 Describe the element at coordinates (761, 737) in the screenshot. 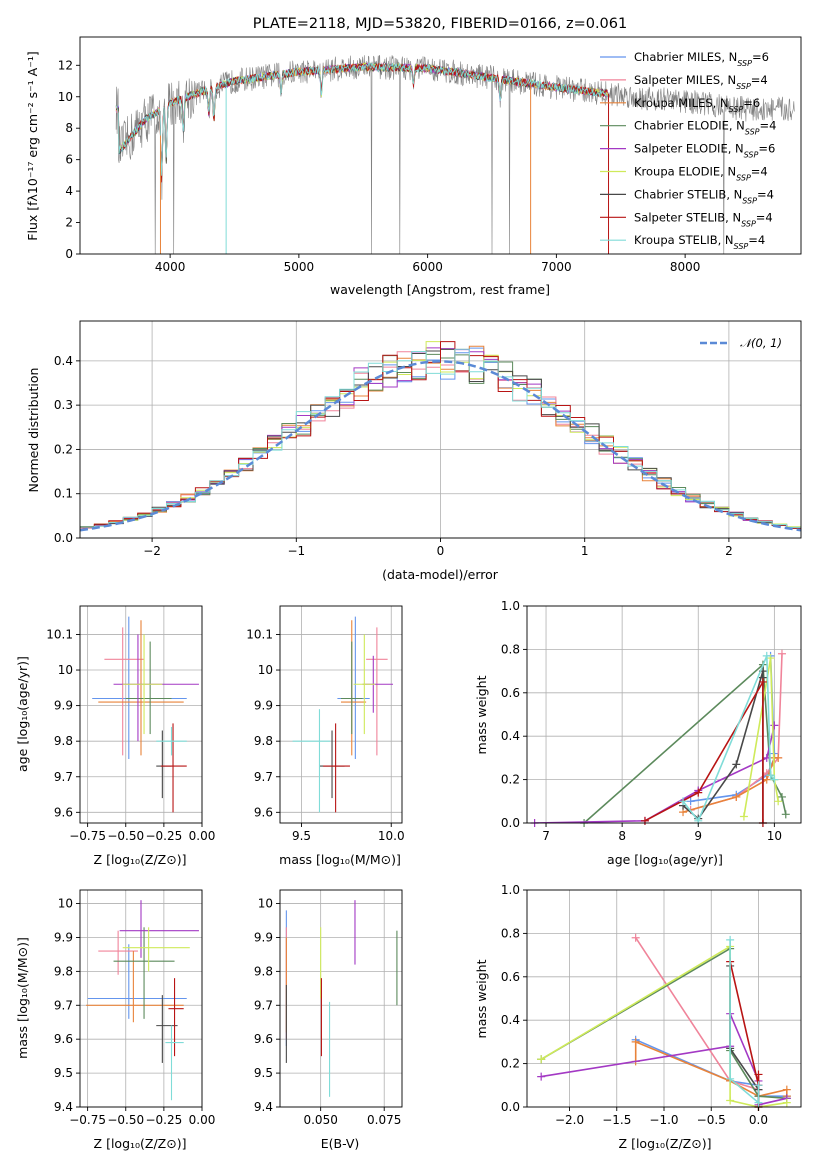

I see `wage-series-line` at that location.